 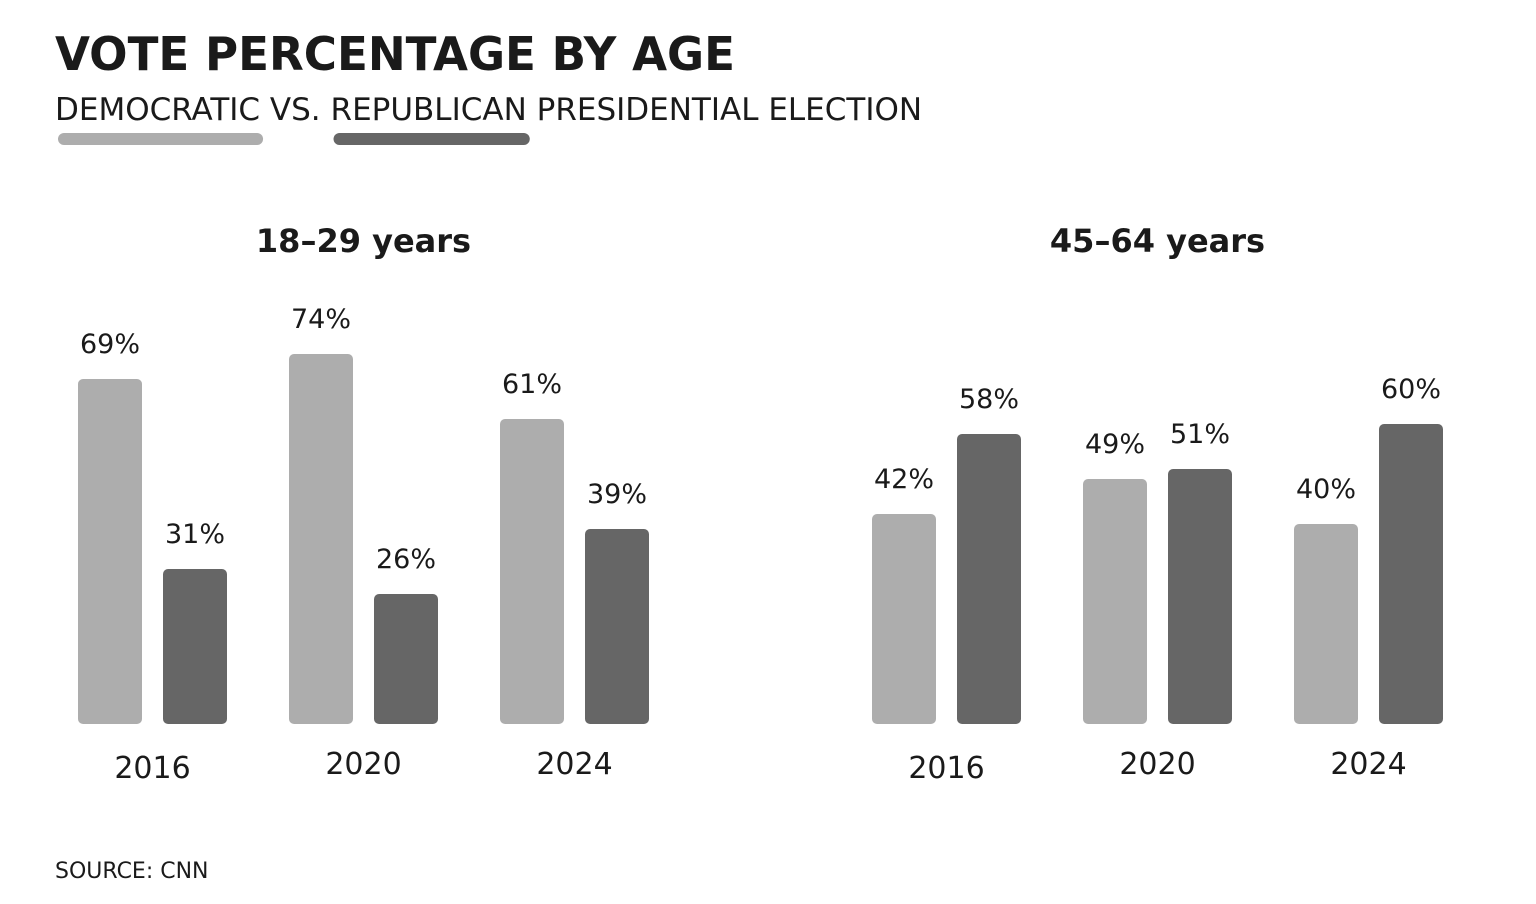 I want to click on data-label: 40%, so click(x=1326, y=489).